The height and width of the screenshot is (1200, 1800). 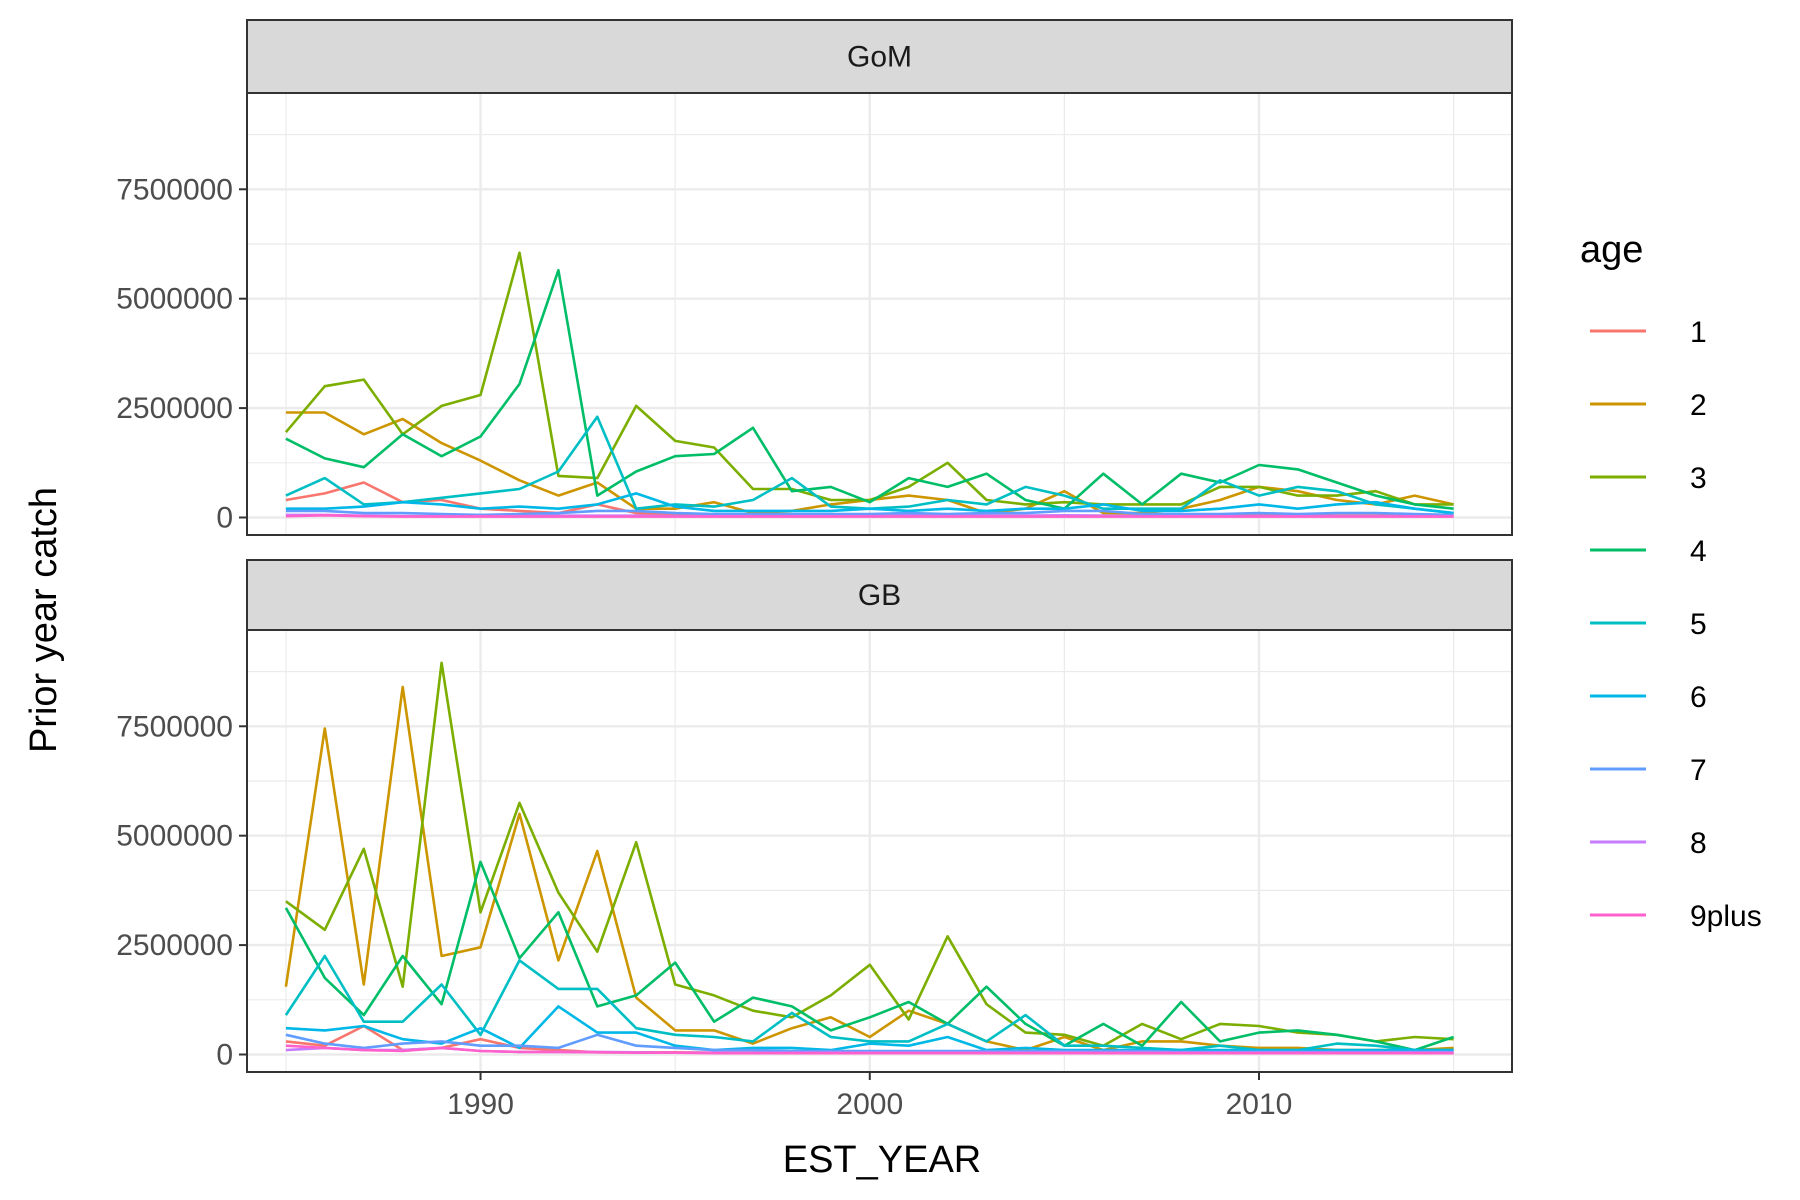 What do you see at coordinates (1648, 697) in the screenshot?
I see `legend-item-6: 6` at bounding box center [1648, 697].